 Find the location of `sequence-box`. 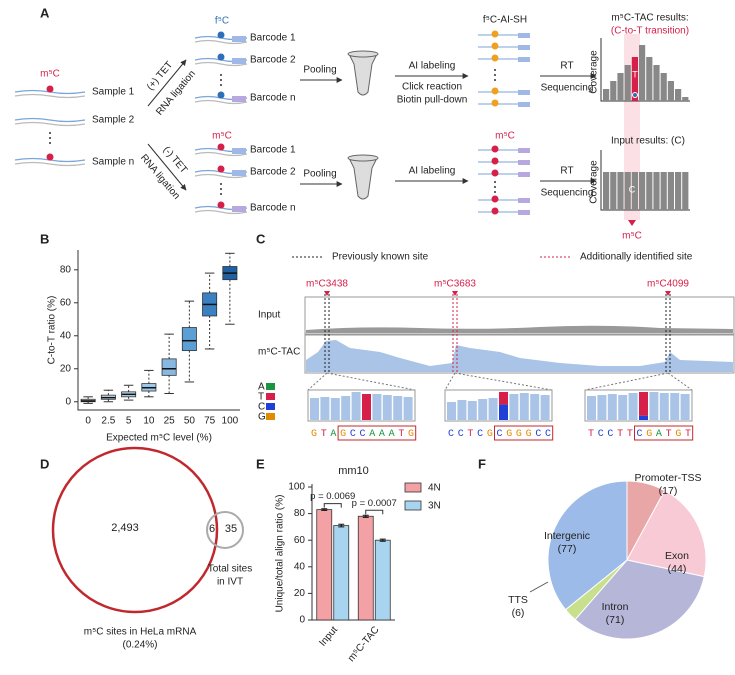

sequence-box is located at coordinates (524, 433).